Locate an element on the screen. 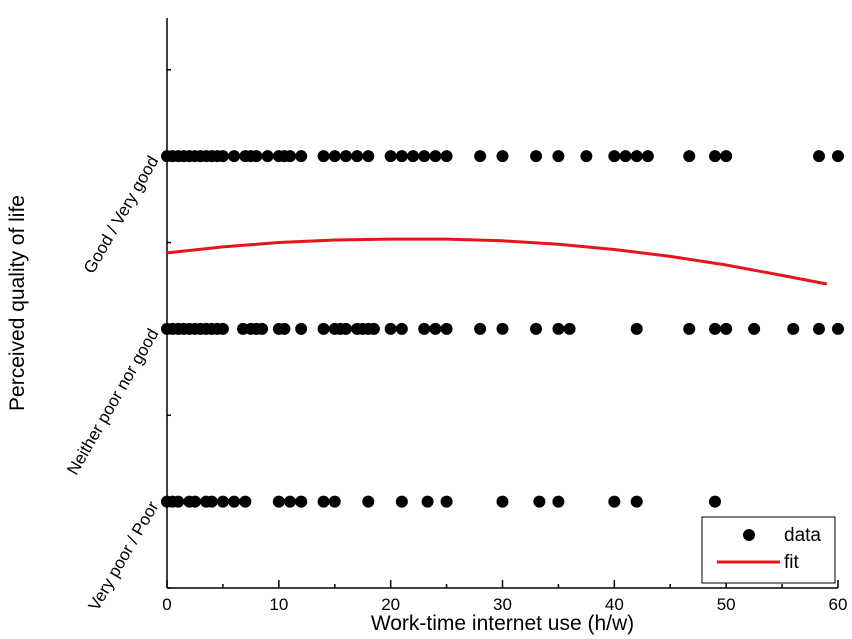 The image size is (852, 639). x-tick-label: 30 is located at coordinates (502, 604).